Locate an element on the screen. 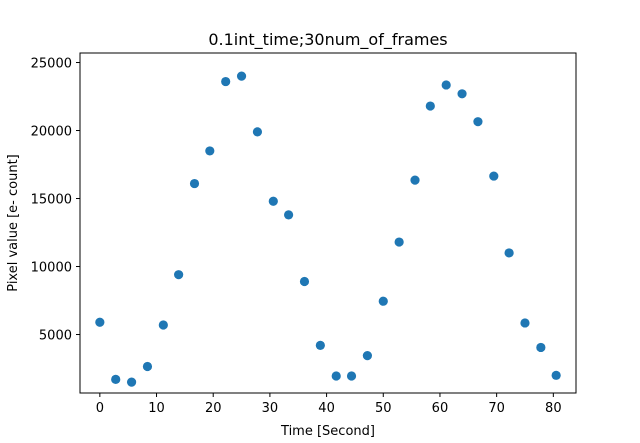 This screenshot has width=640, height=443. x-axis-ticks: 0 10 20 30 40 50 60 70 80 is located at coordinates (329, 404).